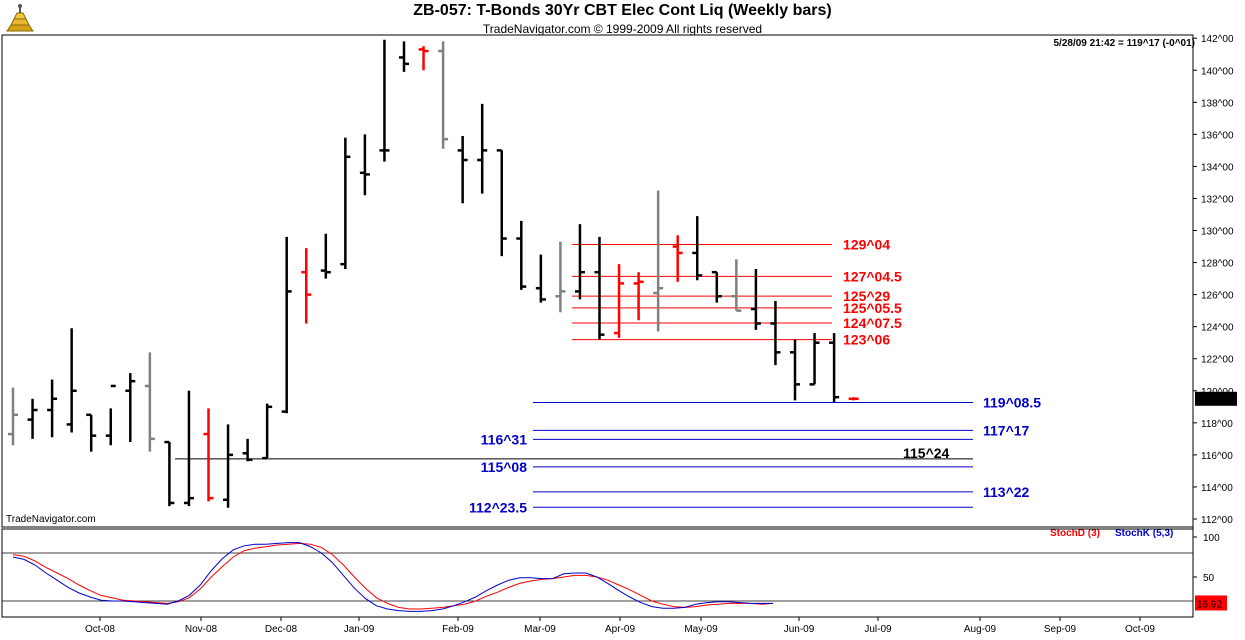  I want to click on y-tick-label: 124^00, so click(1217, 328).